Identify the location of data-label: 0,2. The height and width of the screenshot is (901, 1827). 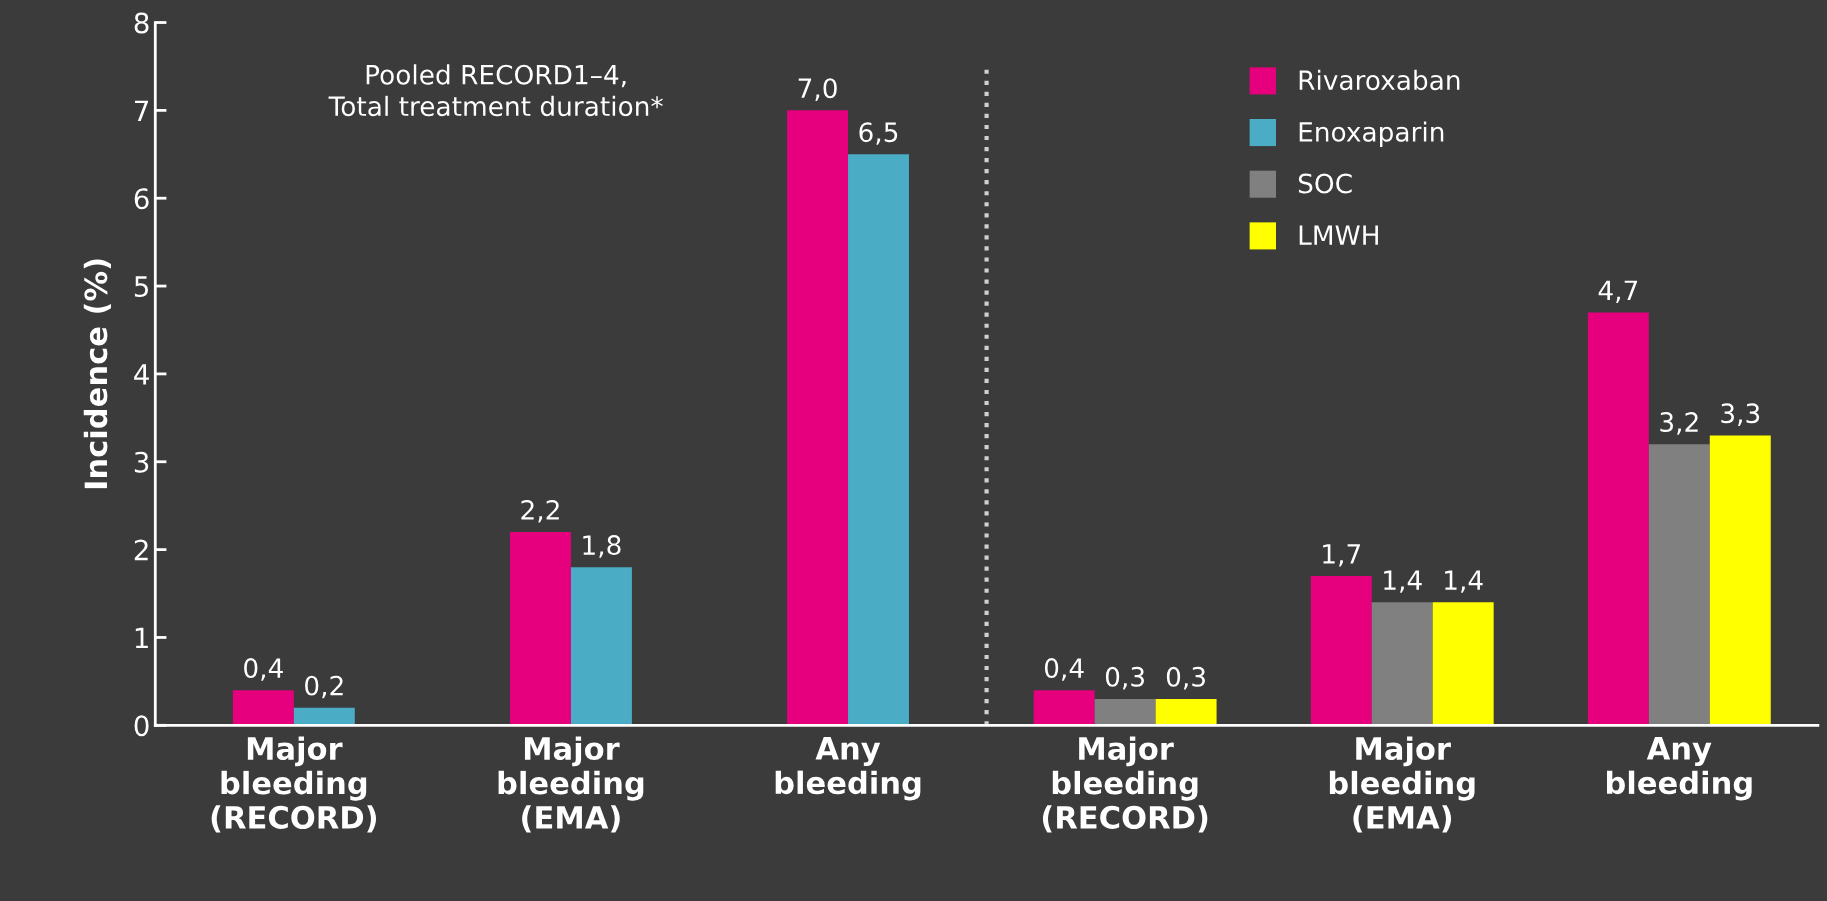
(324, 687).